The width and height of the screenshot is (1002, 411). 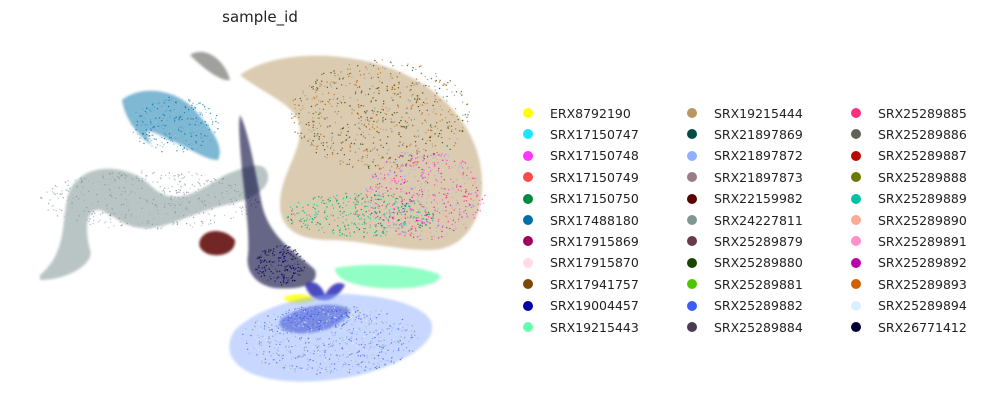 I want to click on legend-item: SRX25289894, so click(x=909, y=306).